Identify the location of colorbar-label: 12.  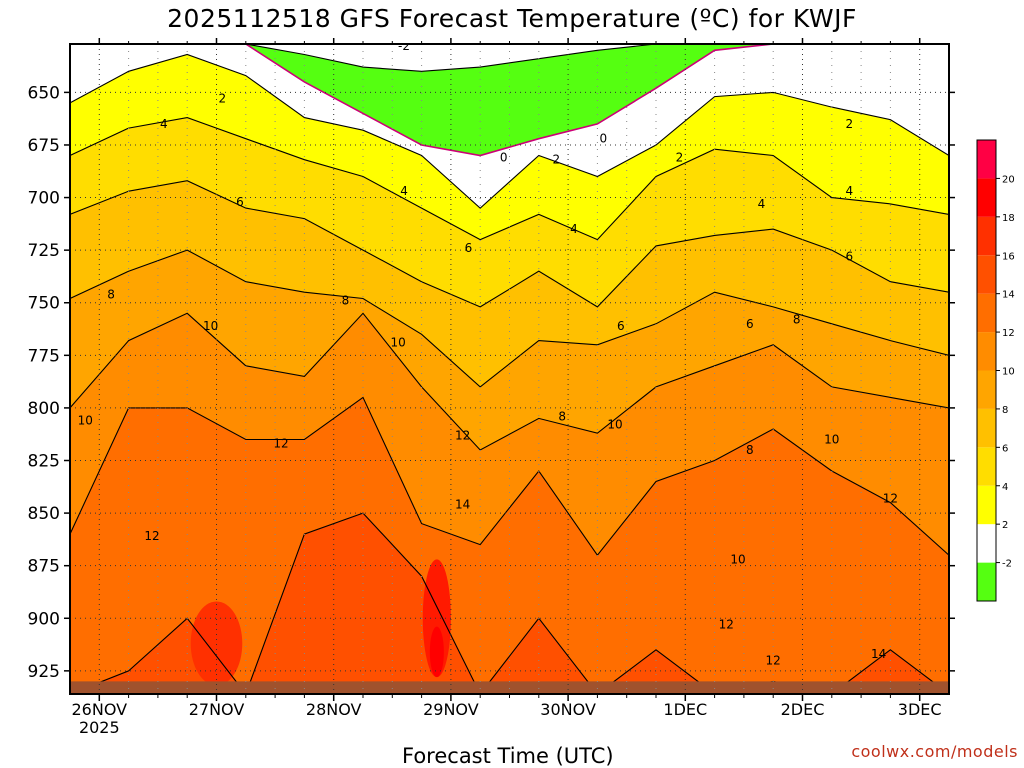
(1008, 333).